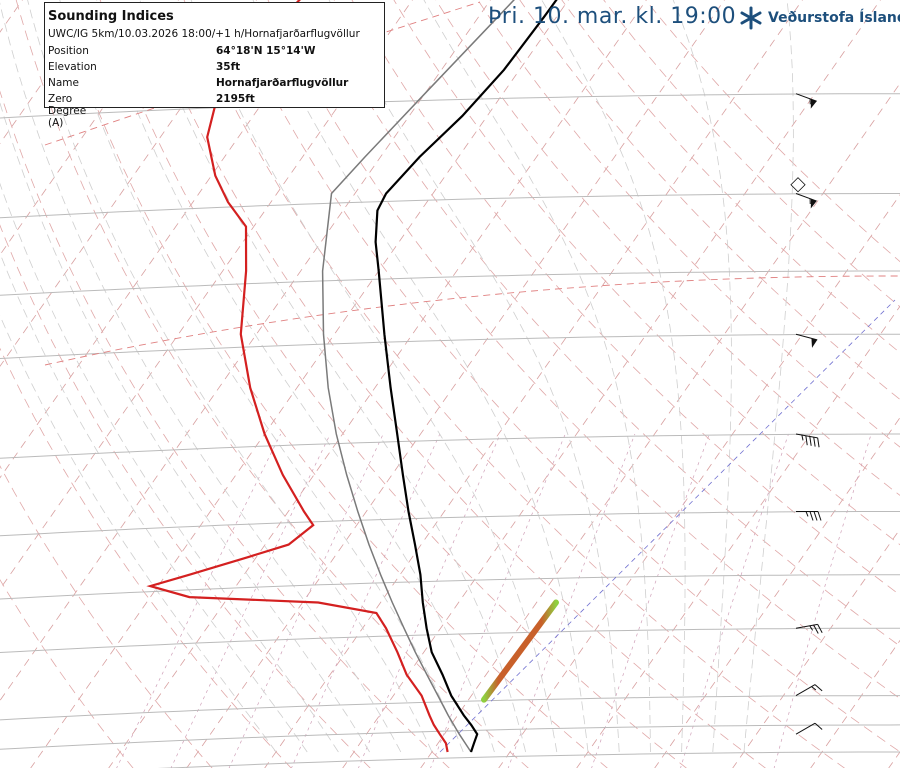 Image resolution: width=900 pixels, height=768 pixels. Describe the element at coordinates (68, 51) in the screenshot. I see `info-label: Position` at that location.